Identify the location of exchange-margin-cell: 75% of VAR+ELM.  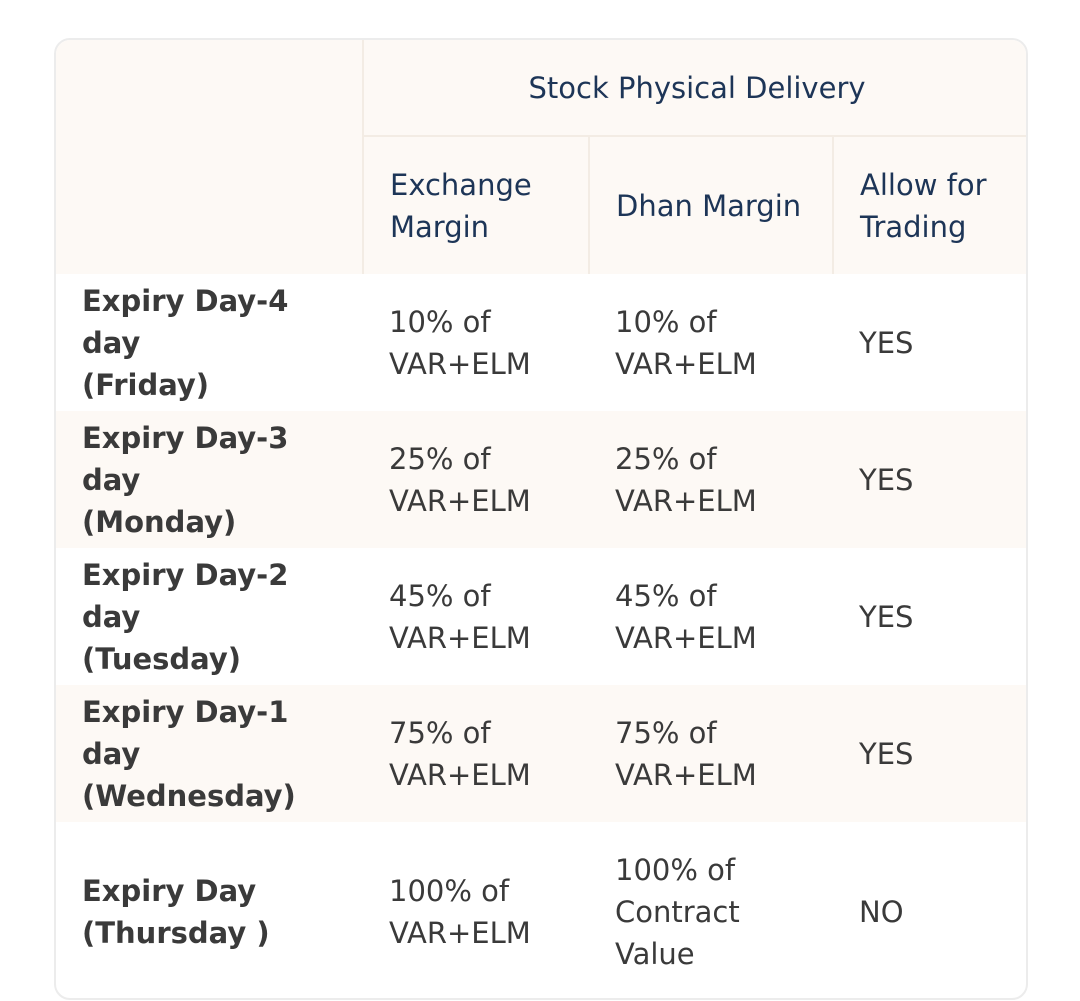
(476, 753).